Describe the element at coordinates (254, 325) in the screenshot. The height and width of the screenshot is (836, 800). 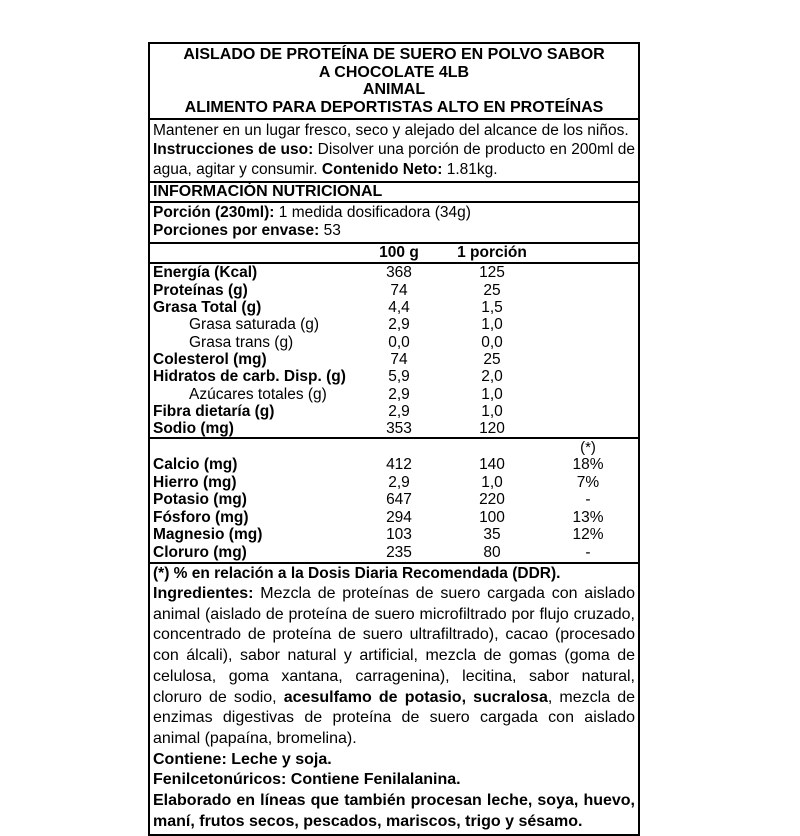
I see `nutrient-sublabel: Grasa saturada (g)` at that location.